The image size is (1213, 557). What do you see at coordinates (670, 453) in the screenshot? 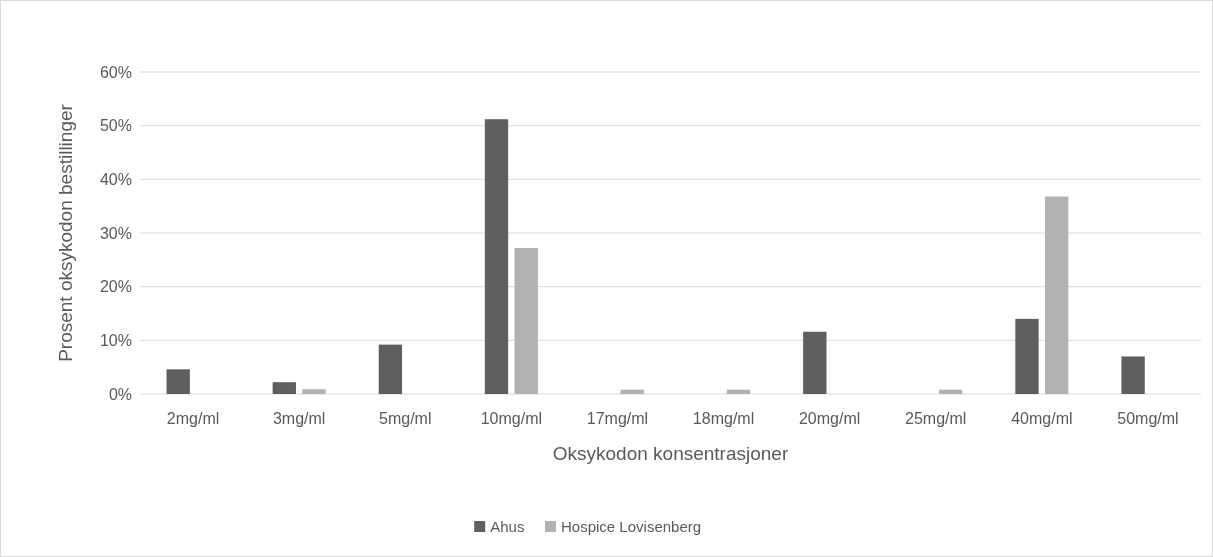
I see `x-axis-title: Oksykodon konsentrasjoner` at bounding box center [670, 453].